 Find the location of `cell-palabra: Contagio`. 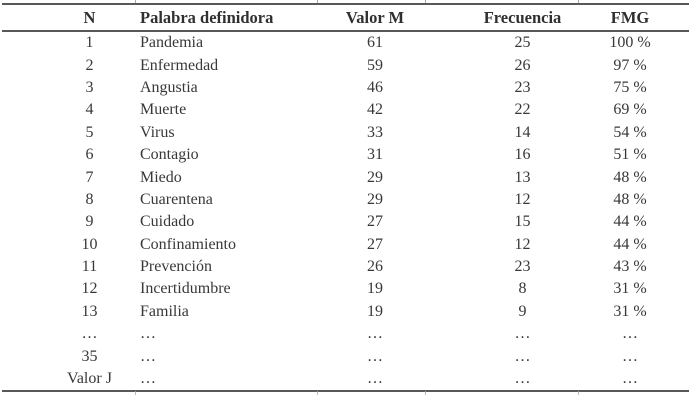

cell-palabra: Contagio is located at coordinates (169, 155).